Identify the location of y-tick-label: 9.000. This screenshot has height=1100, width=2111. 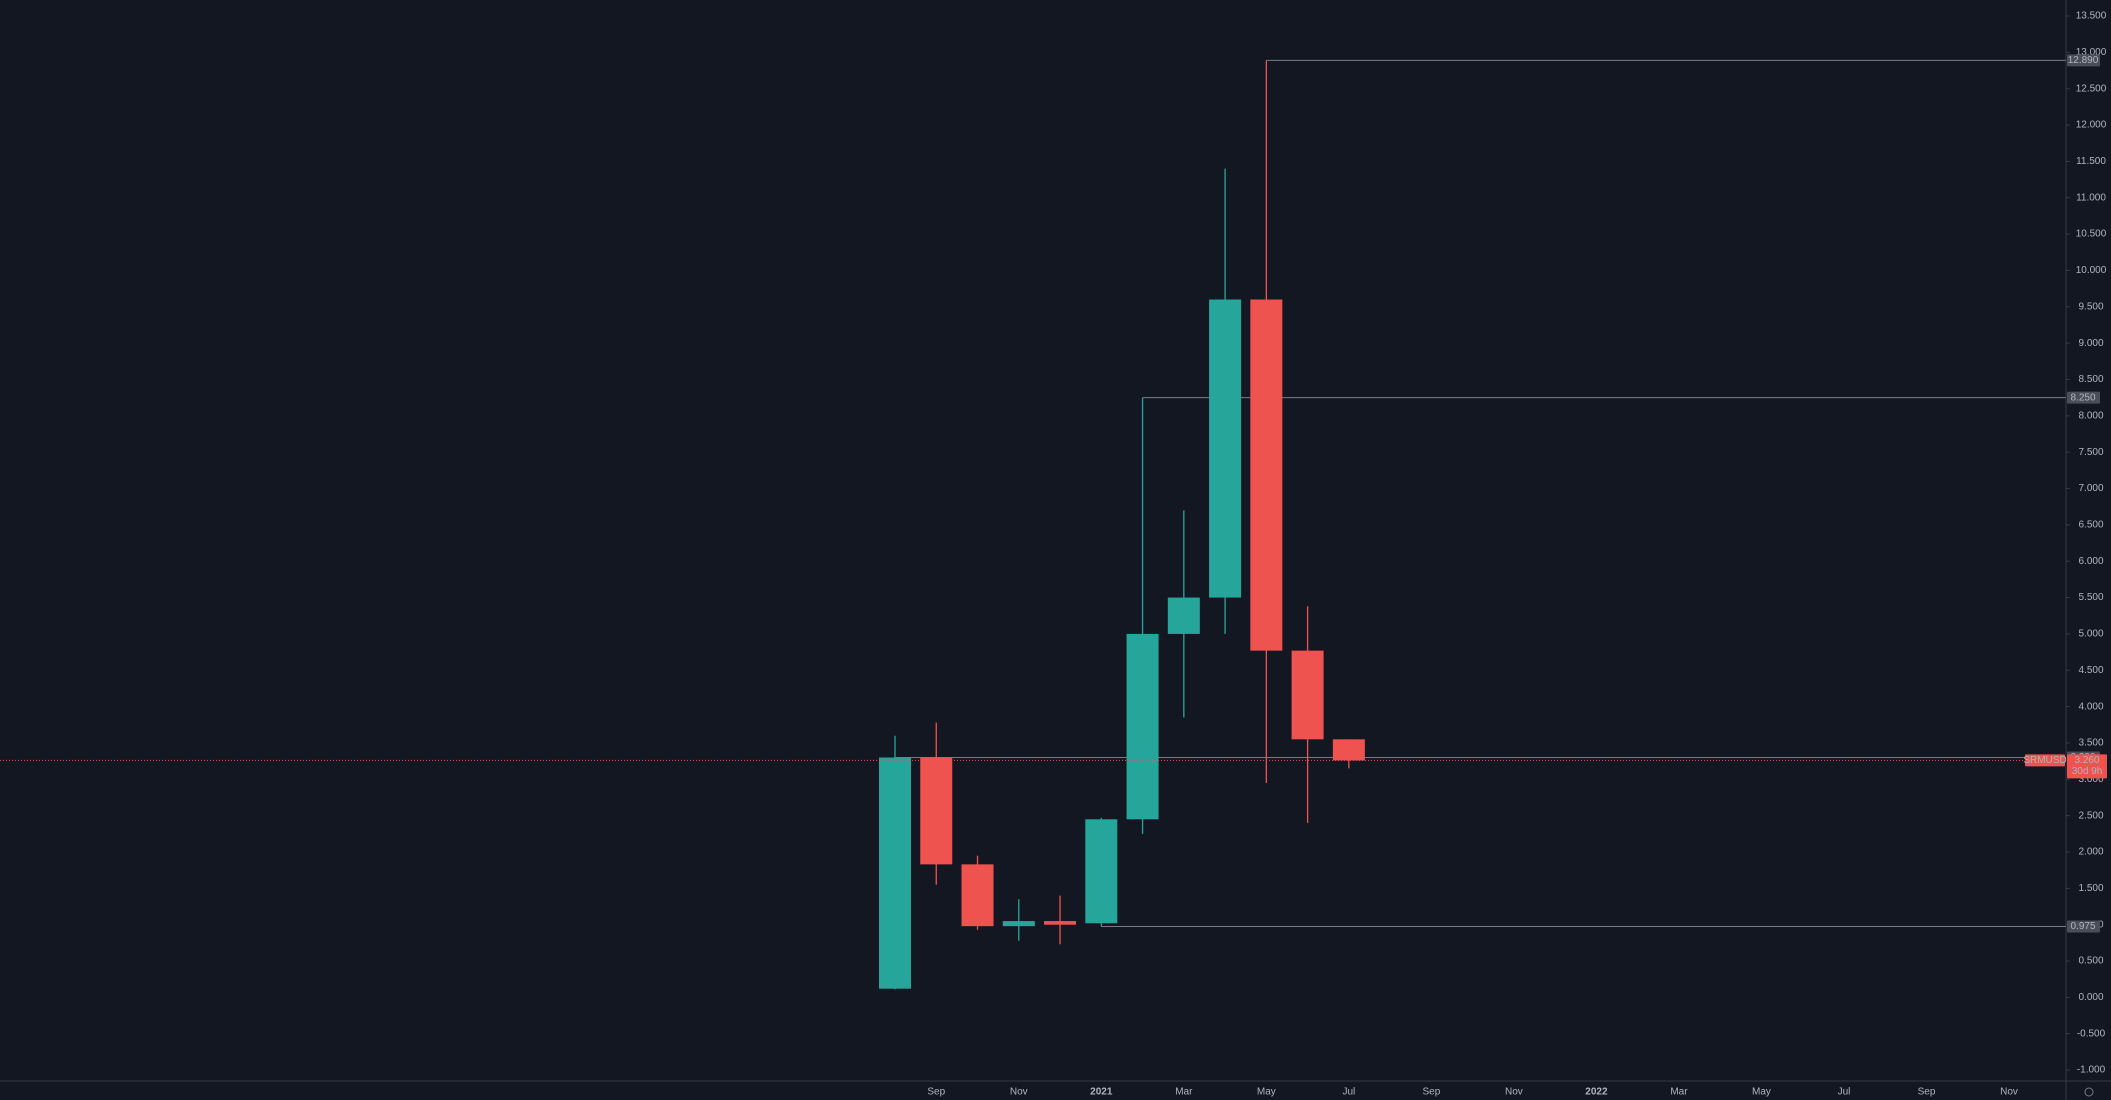
(2090, 343).